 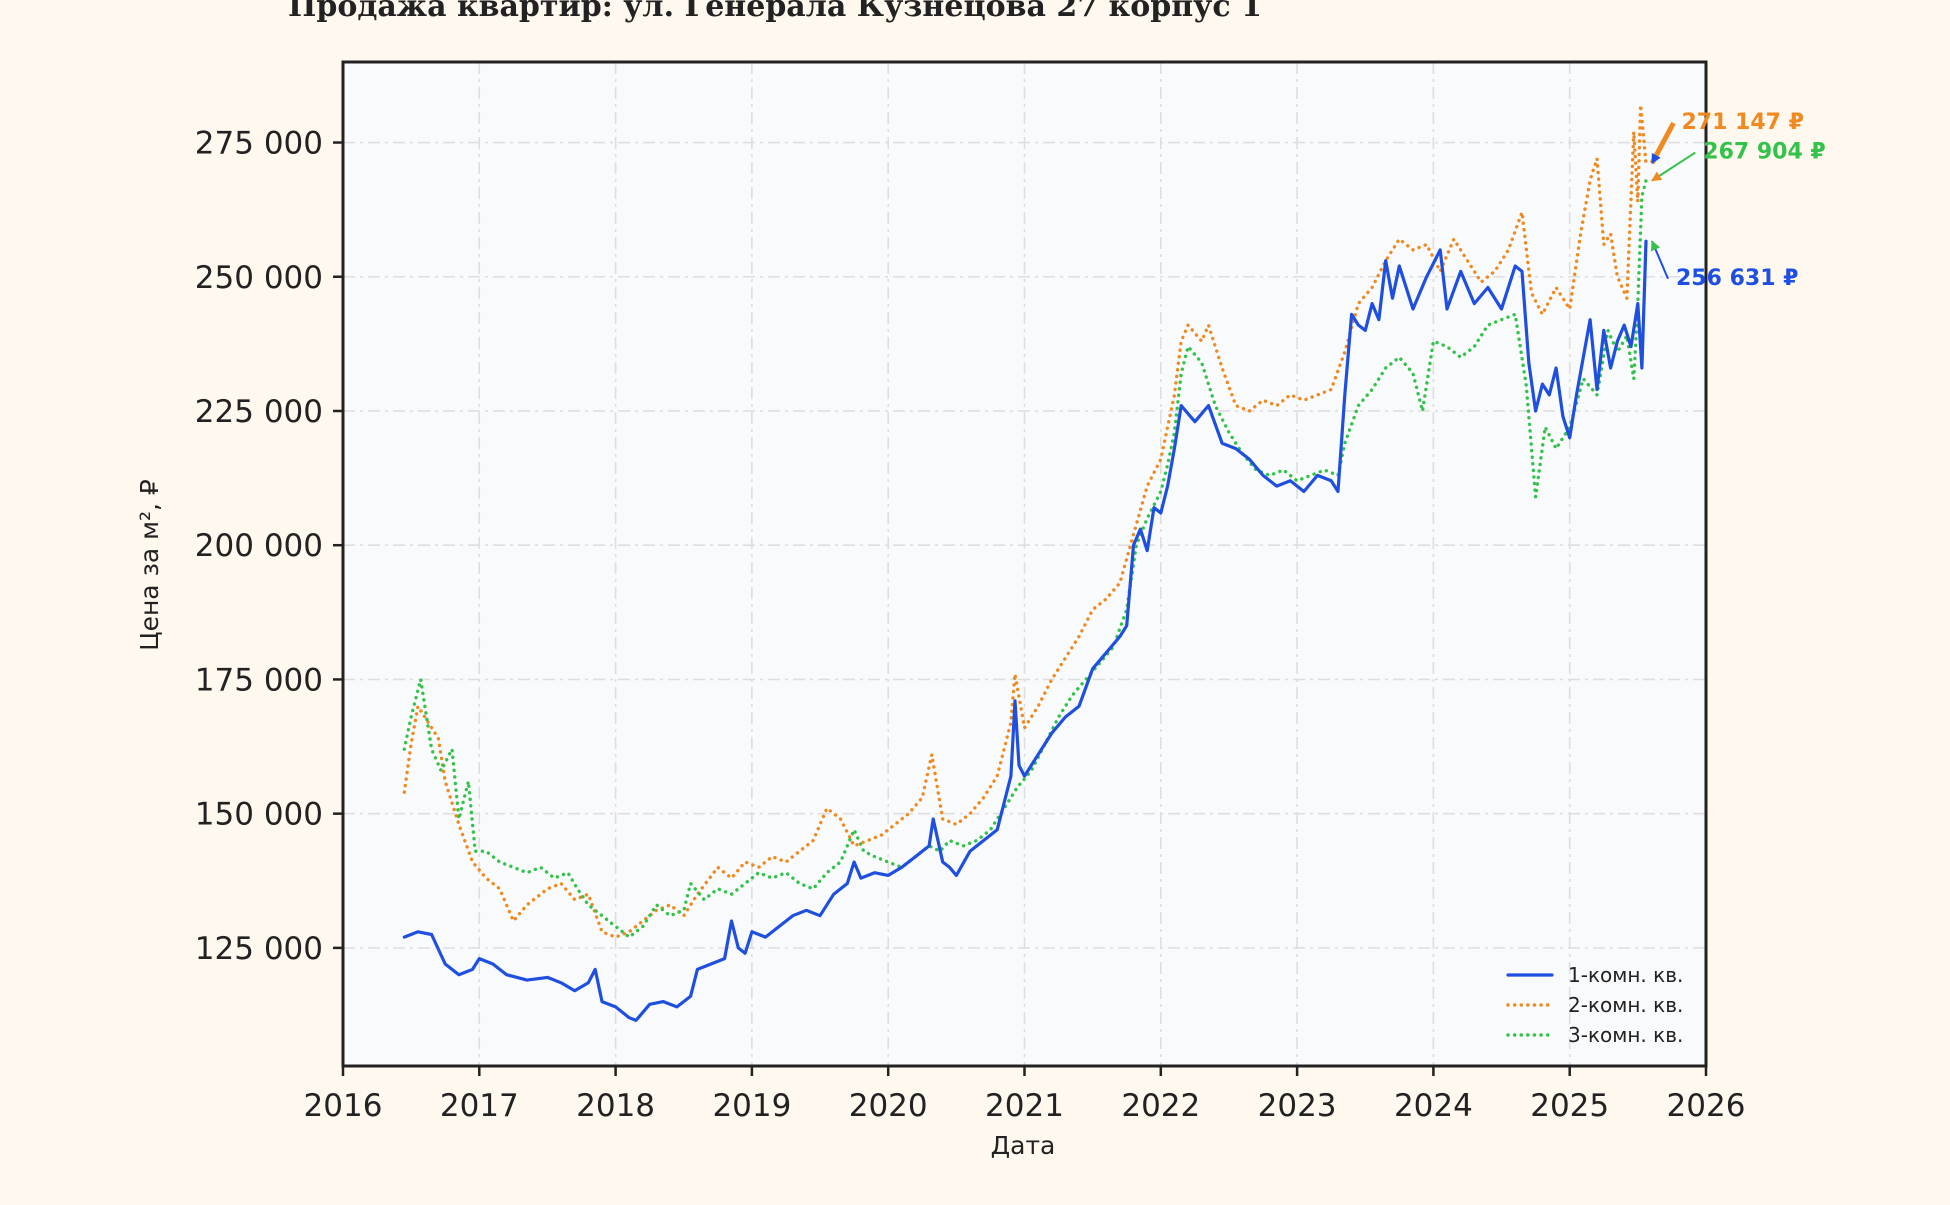 What do you see at coordinates (259, 144) in the screenshot?
I see `y-tick-label: 275 000` at bounding box center [259, 144].